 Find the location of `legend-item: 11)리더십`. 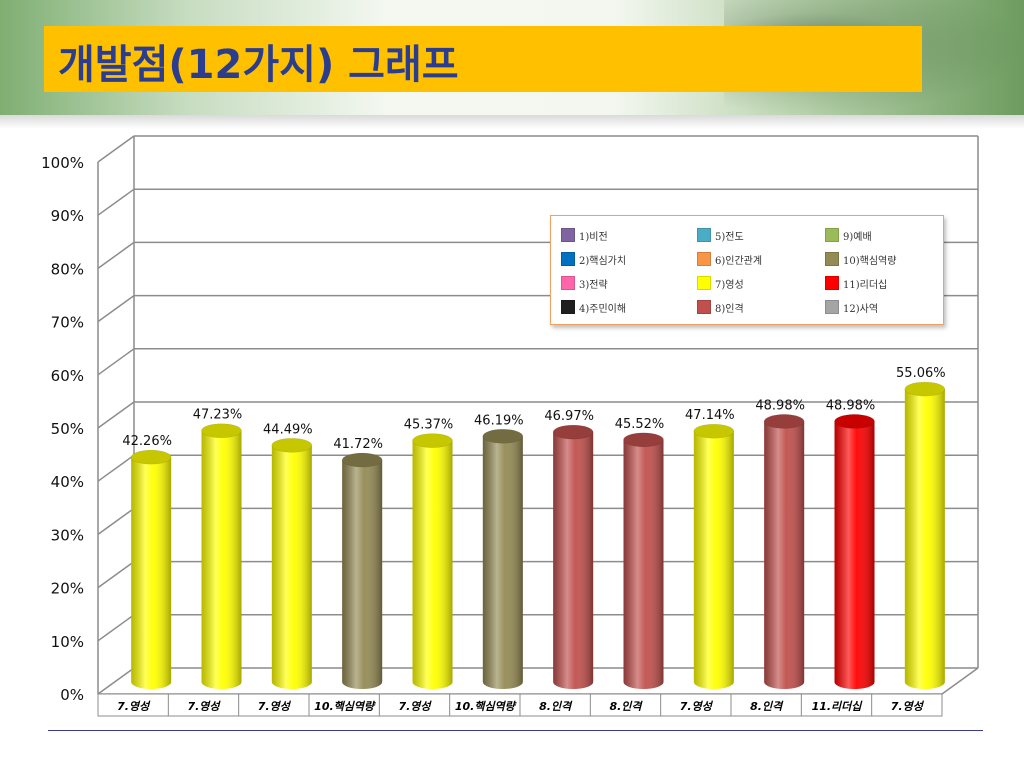

legend-item: 11)리더십 is located at coordinates (856, 283).